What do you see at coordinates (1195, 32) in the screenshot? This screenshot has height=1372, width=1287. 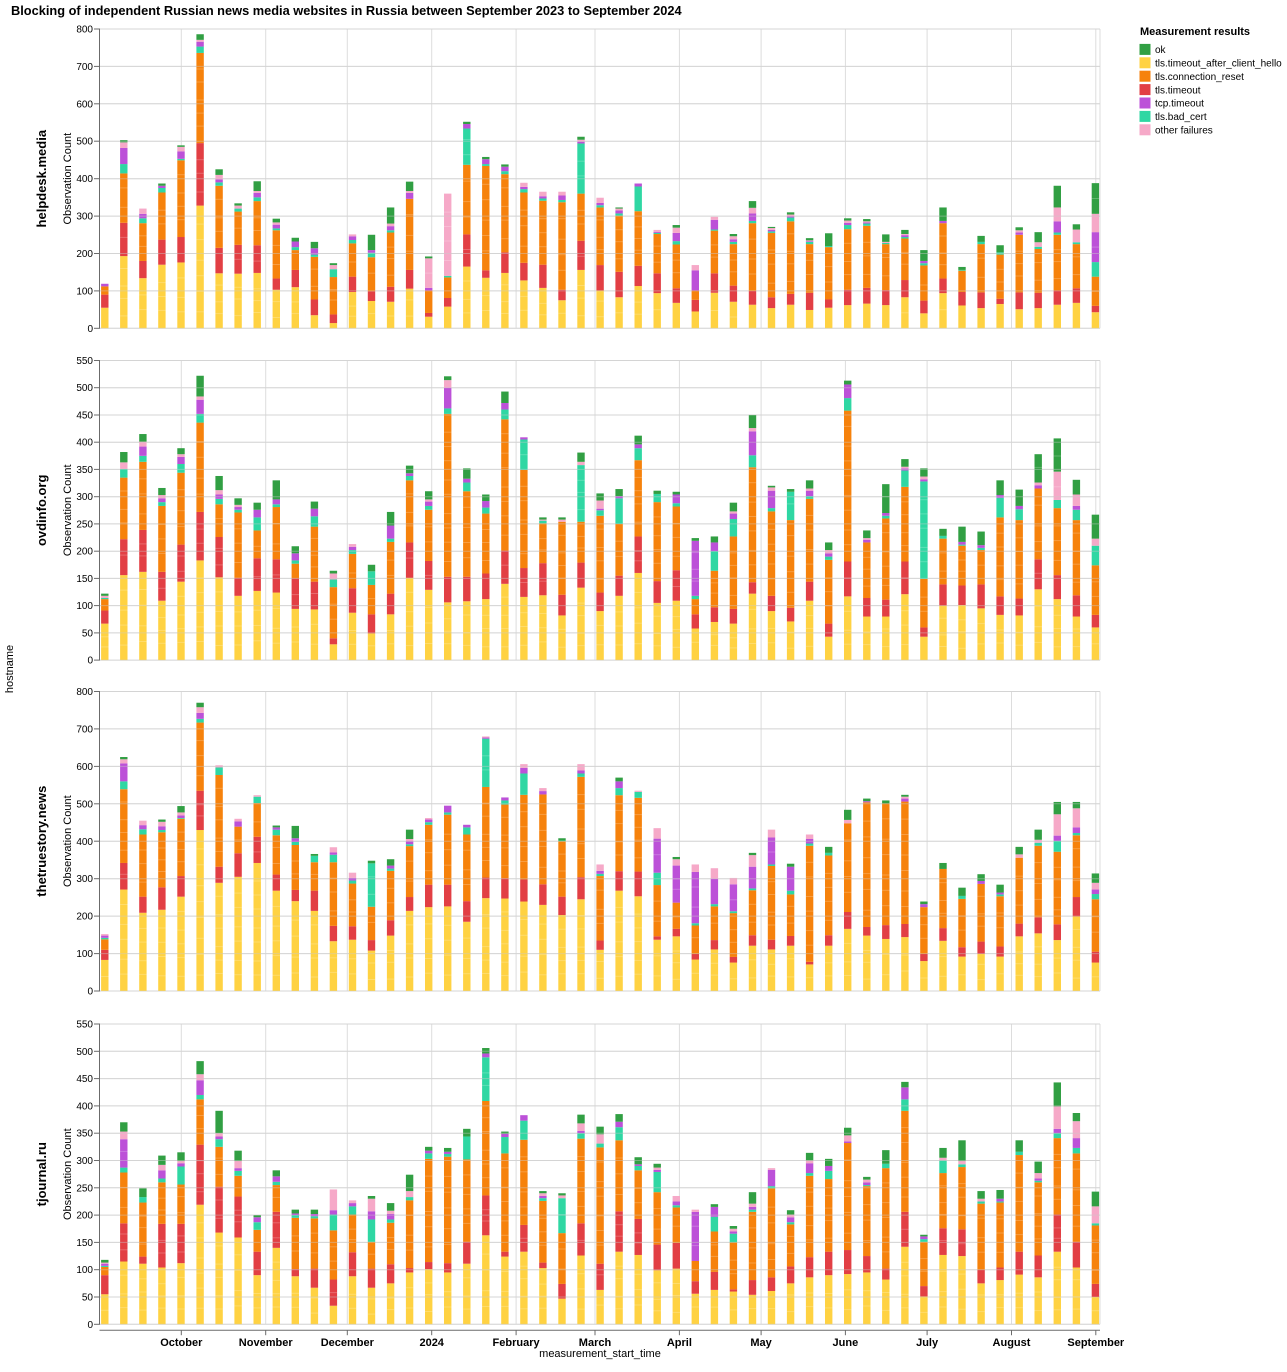 I see `svg-text: Measurement results` at bounding box center [1195, 32].